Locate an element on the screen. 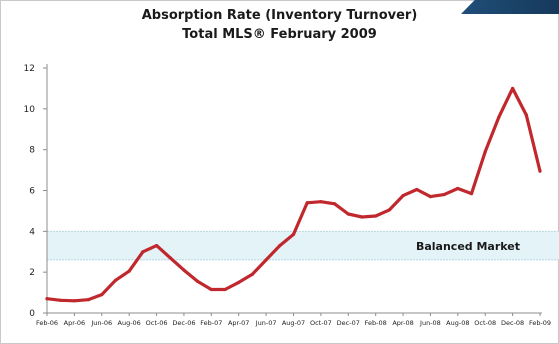  x-tick-label: Dec-07 is located at coordinates (348, 323).